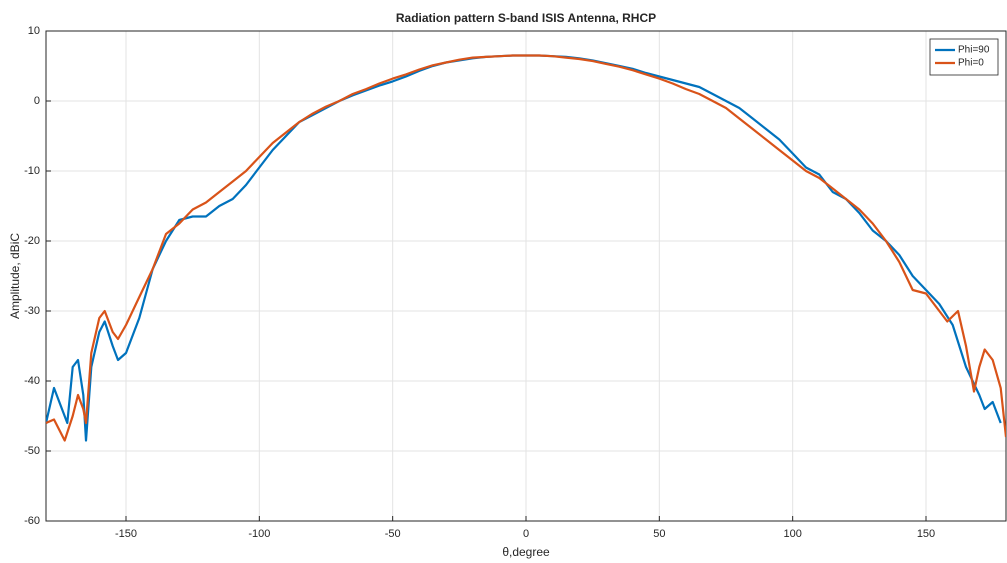 This screenshot has height=563, width=1007. Describe the element at coordinates (34, 31) in the screenshot. I see `y-tick-label: 10` at that location.